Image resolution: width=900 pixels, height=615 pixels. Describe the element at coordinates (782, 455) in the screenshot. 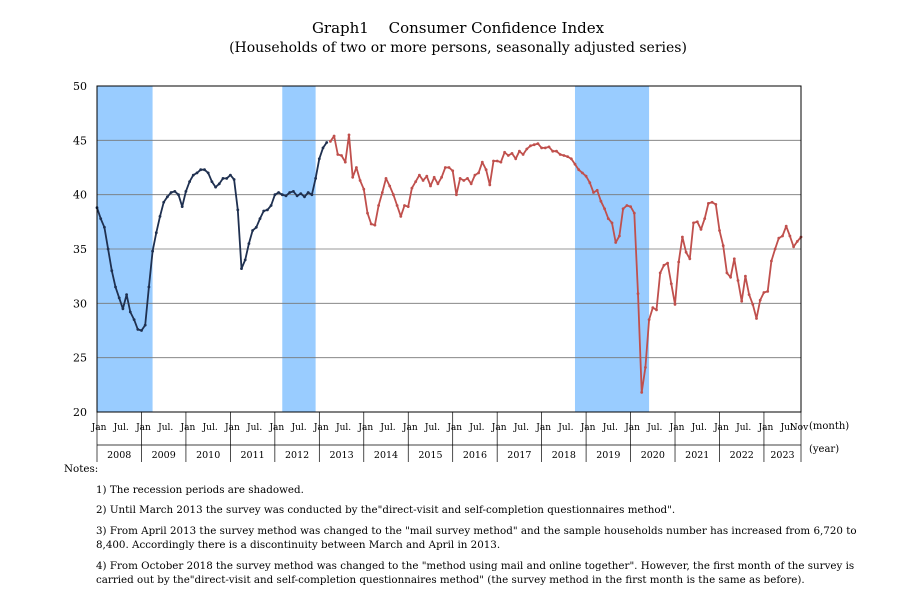

I see `x-year-label: 2023` at that location.